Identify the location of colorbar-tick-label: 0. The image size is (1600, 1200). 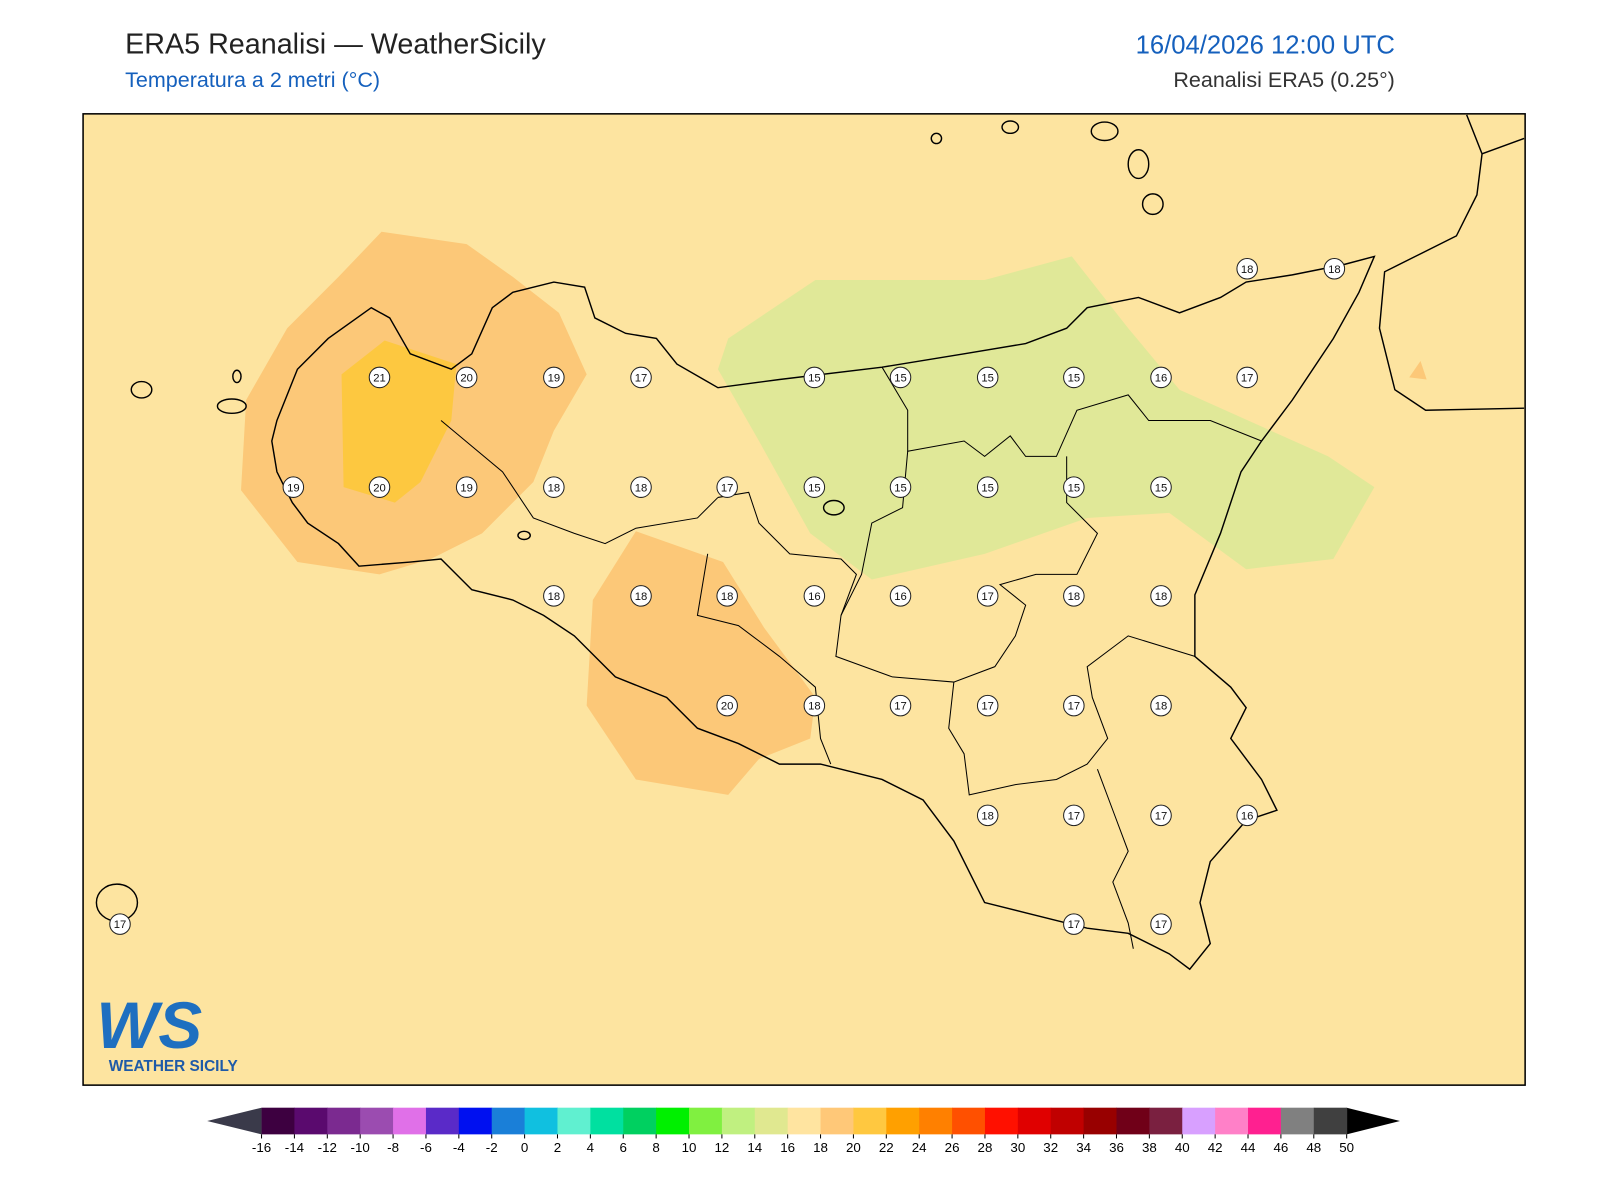
(524, 1147).